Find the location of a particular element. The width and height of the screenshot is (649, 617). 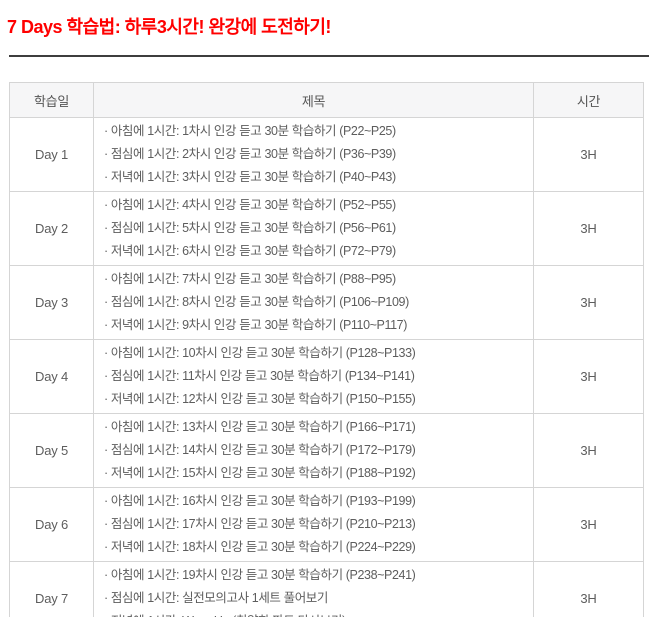

day-cell: Day 4 is located at coordinates (51, 376).